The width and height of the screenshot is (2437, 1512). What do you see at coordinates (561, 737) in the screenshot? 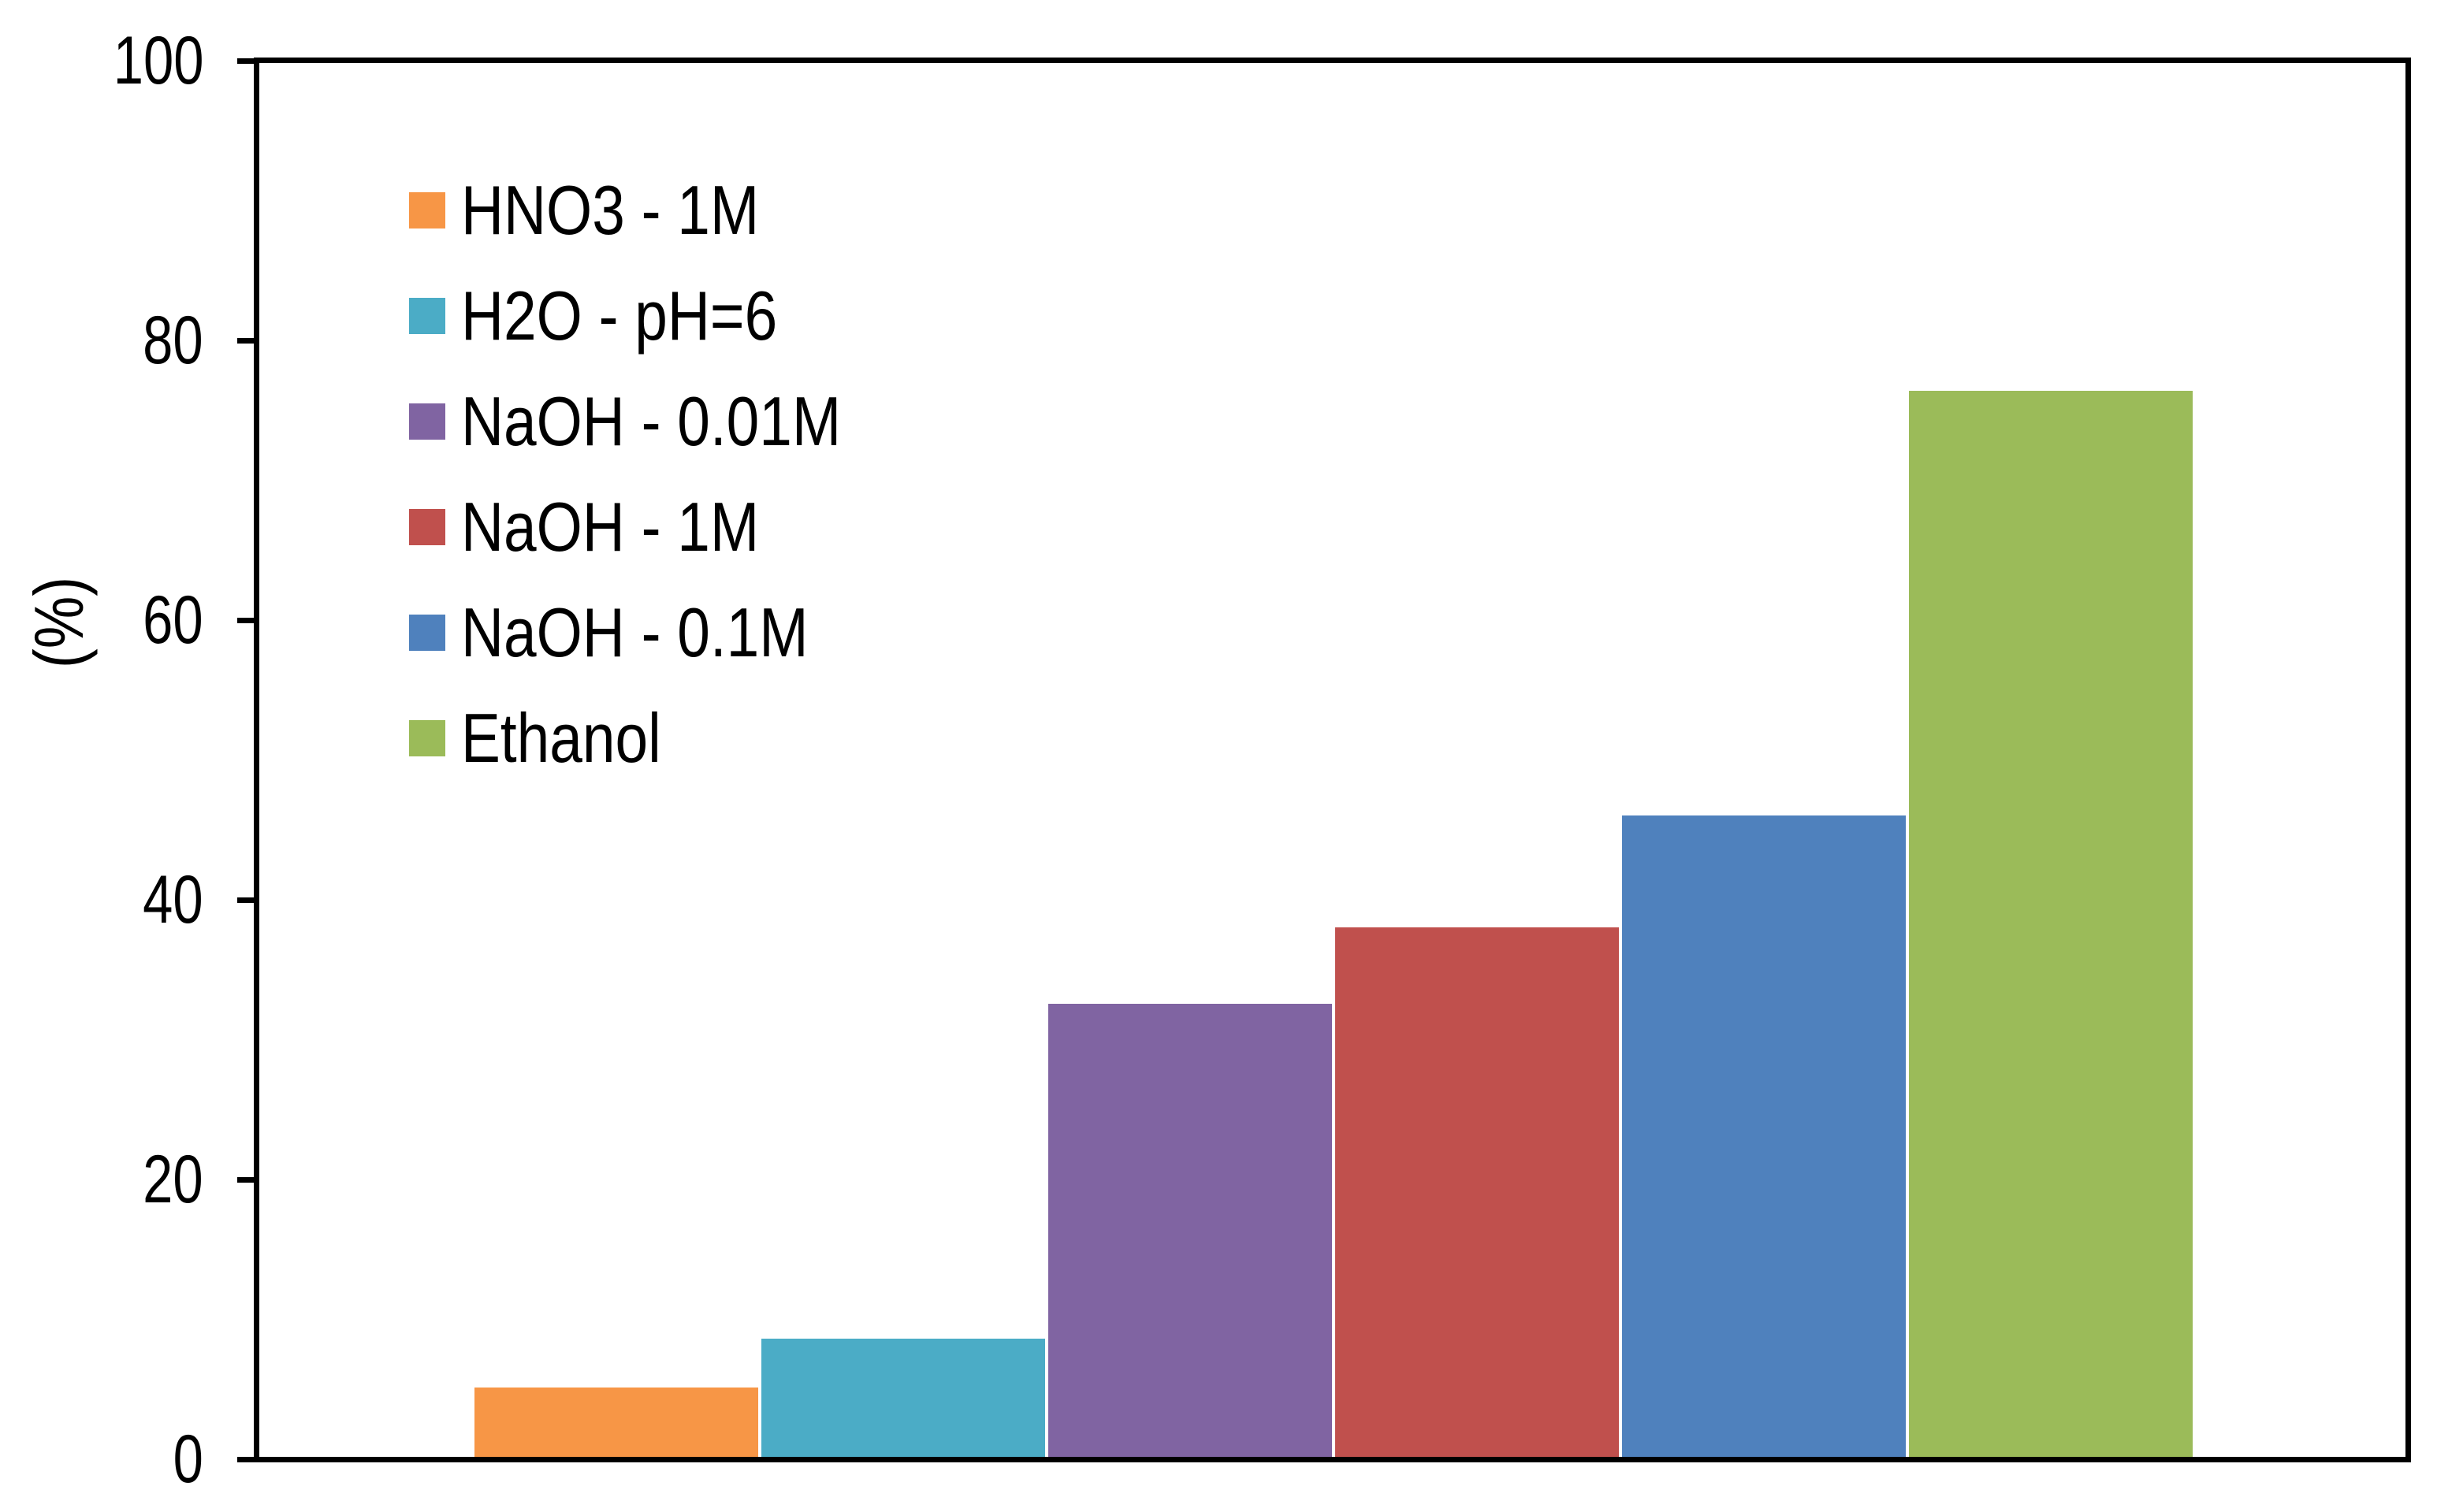
I see `legend-label-ethanol: Ethanol` at bounding box center [561, 737].